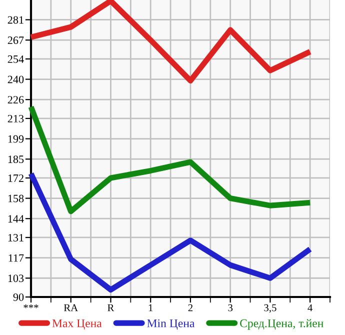  What do you see at coordinates (111, 308) in the screenshot?
I see `x-tick-label: R` at bounding box center [111, 308].